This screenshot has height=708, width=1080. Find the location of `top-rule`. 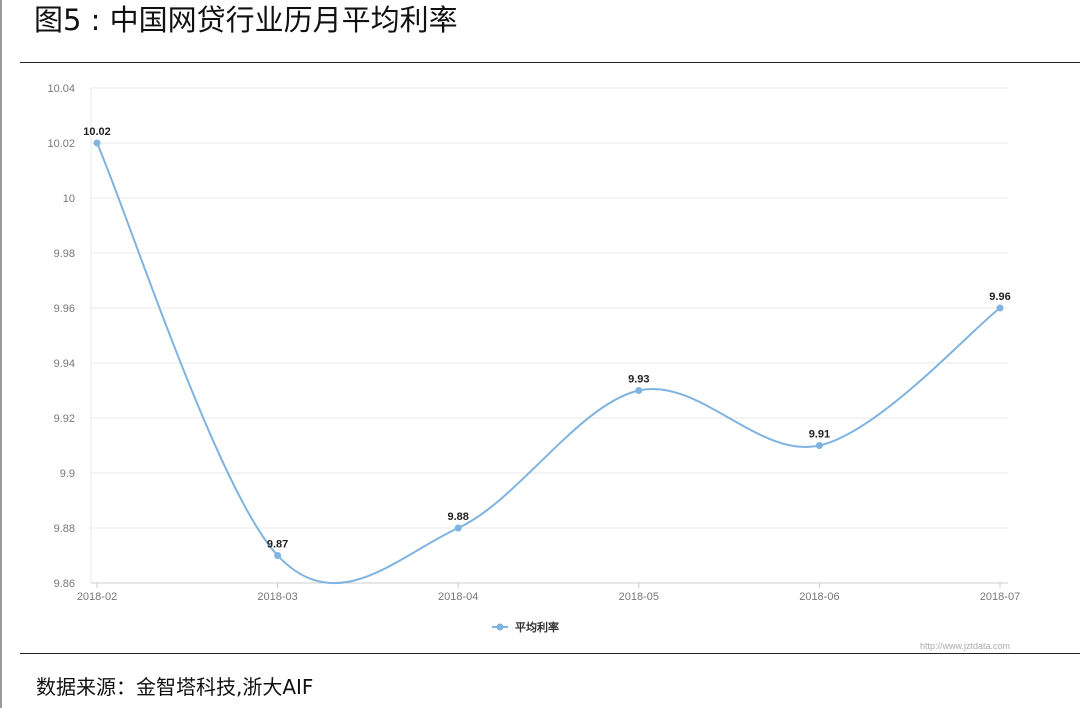

top-rule is located at coordinates (550, 62).